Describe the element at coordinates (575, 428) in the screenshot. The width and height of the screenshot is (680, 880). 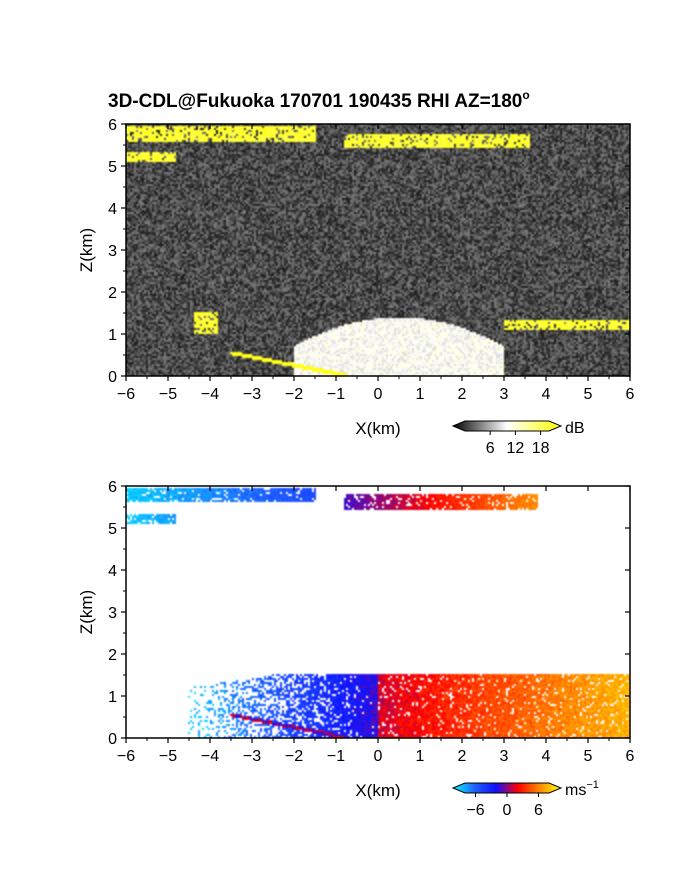
I see `colorbar-unit: dB` at that location.